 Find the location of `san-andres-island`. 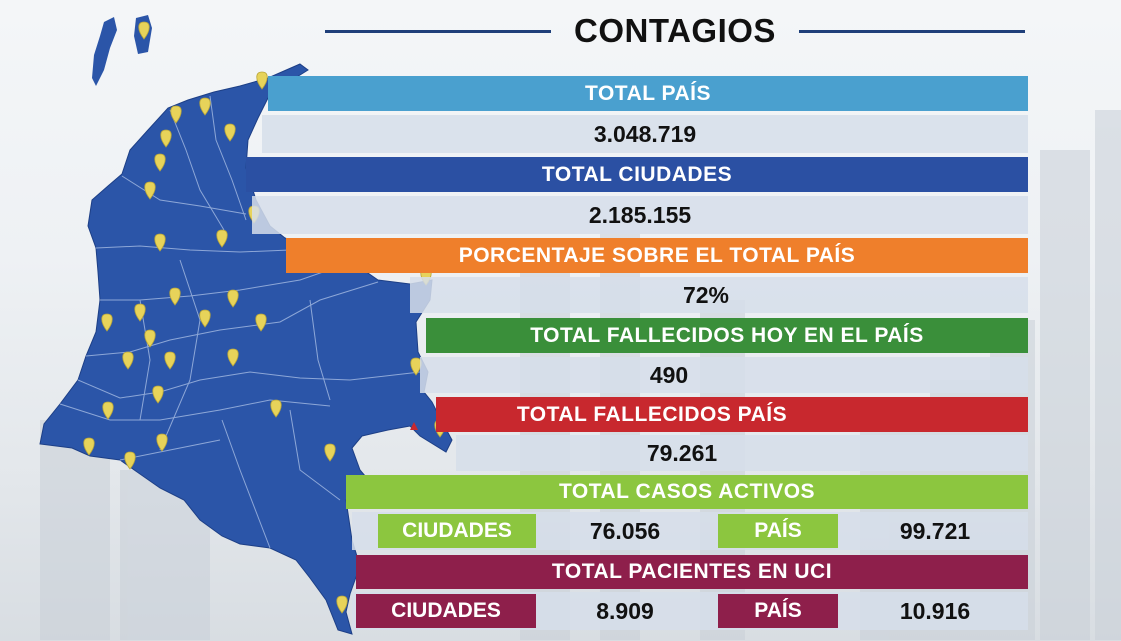

san-andres-island is located at coordinates (104, 51).